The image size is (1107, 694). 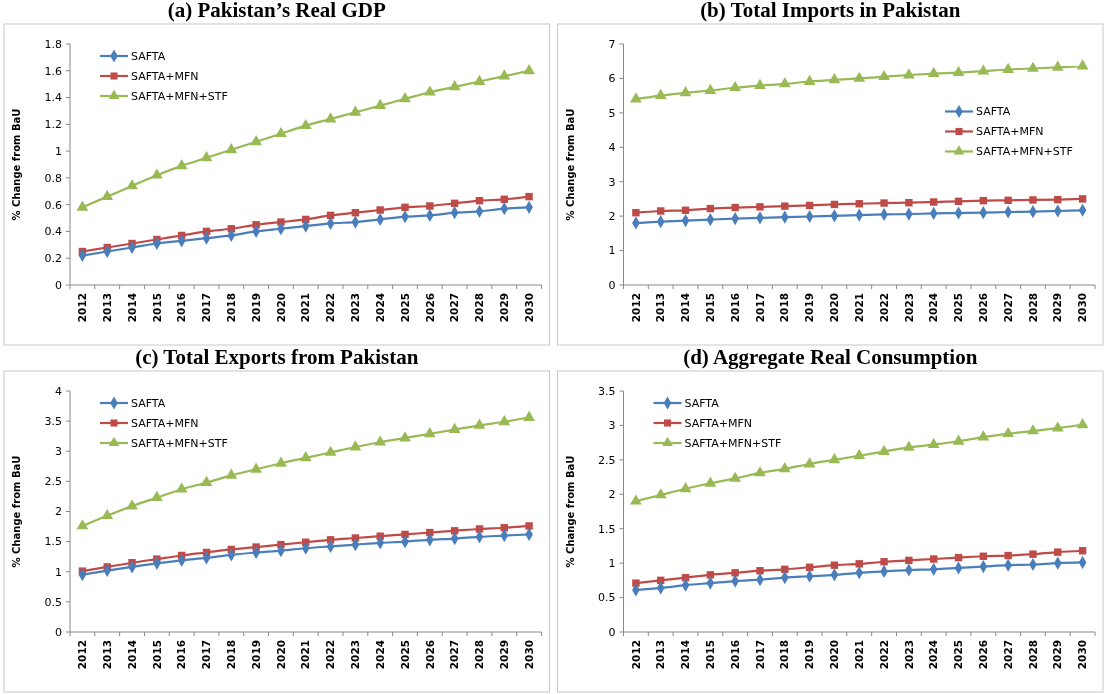 What do you see at coordinates (276, 11) in the screenshot?
I see `chart-title: (a) Pakistan’s Real GDP` at bounding box center [276, 11].